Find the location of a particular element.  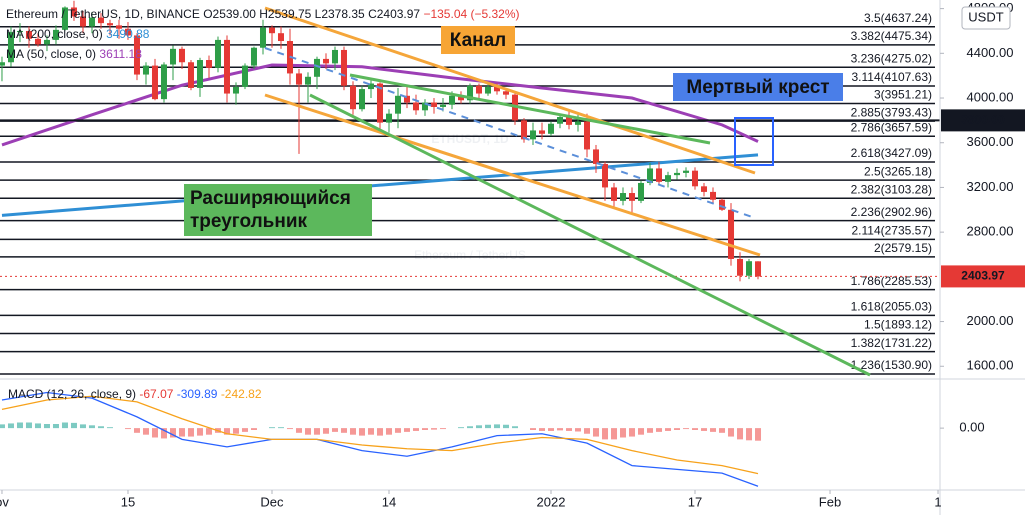

readout: −135.04 (−5.32%) is located at coordinates (471, 14).